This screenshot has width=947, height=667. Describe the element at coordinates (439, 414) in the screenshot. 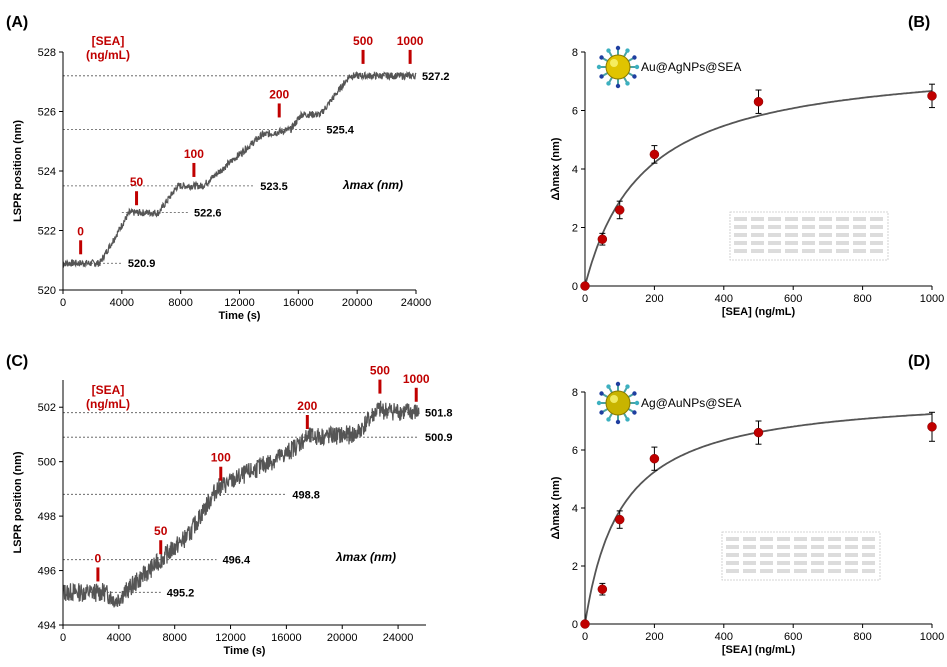

I see `level-label: 501.8` at that location.